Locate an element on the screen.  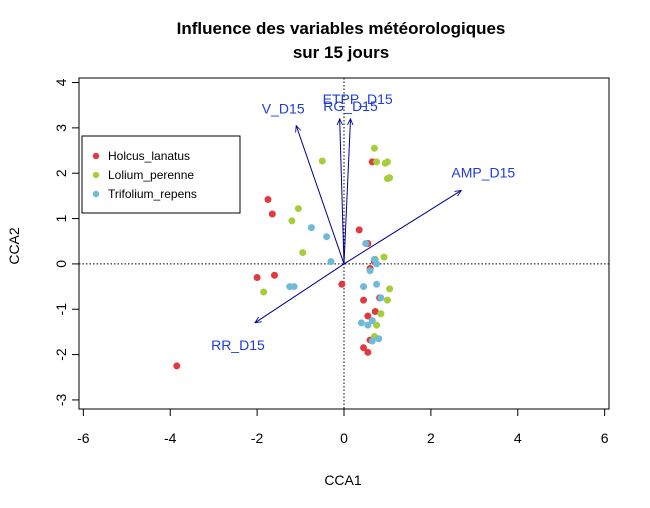
x-tick-label: 2 is located at coordinates (431, 438).